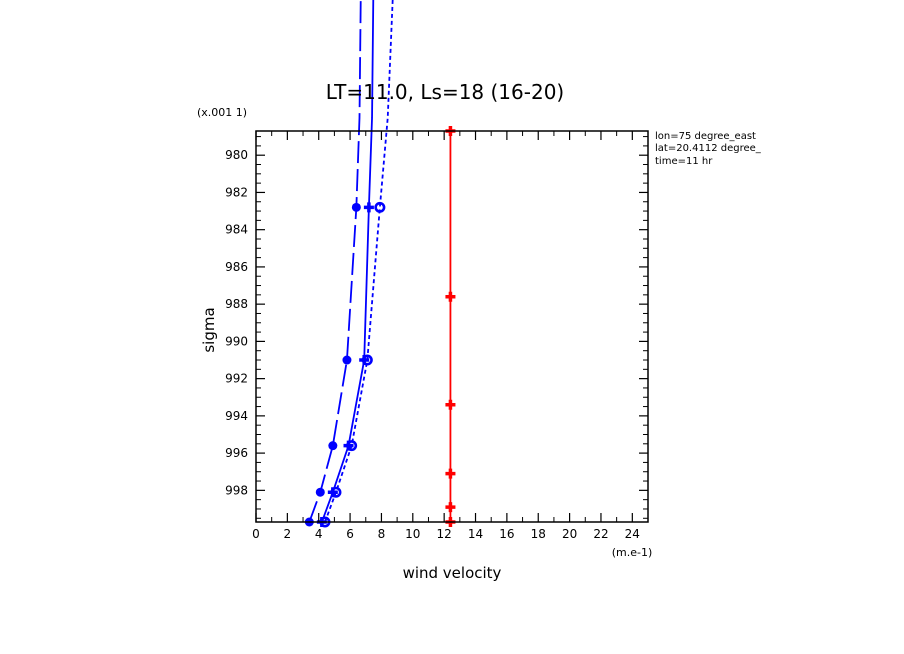 The height and width of the screenshot is (654, 904). What do you see at coordinates (506, 534) in the screenshot?
I see `x-tick-label: 16` at bounding box center [506, 534].